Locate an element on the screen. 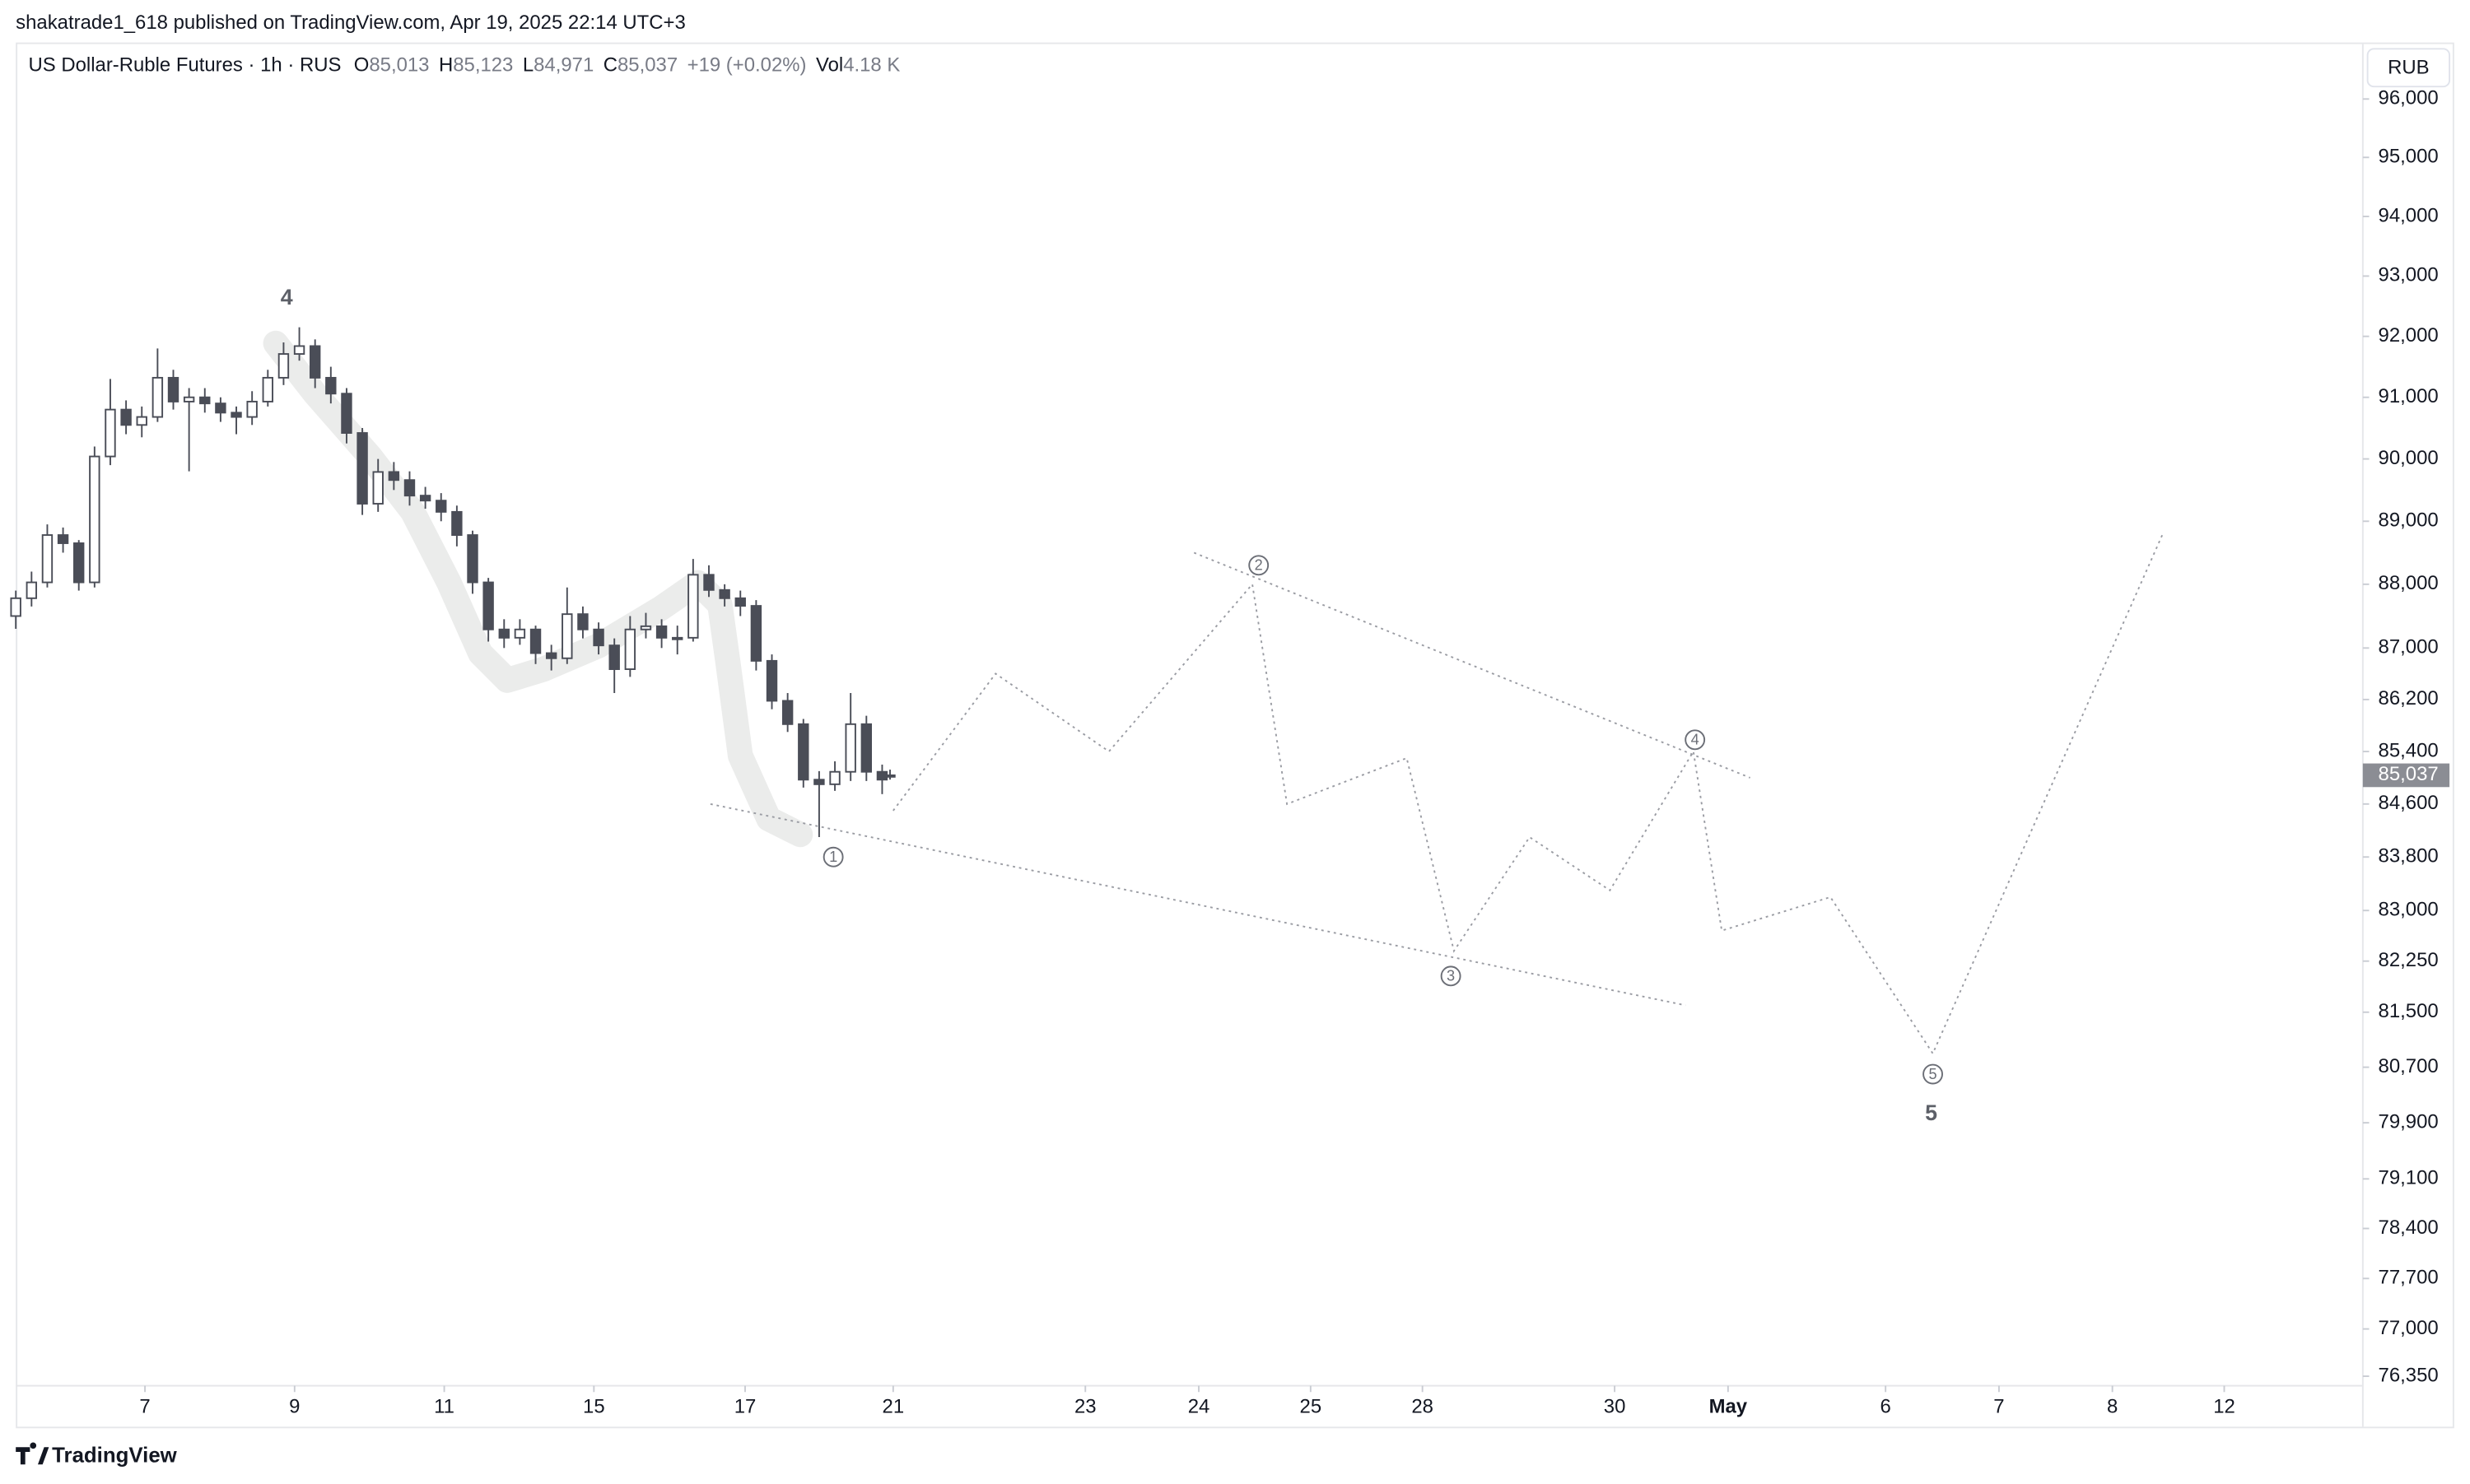 The width and height of the screenshot is (2470, 1484). y-tick-label: 85,400 is located at coordinates (2409, 750).